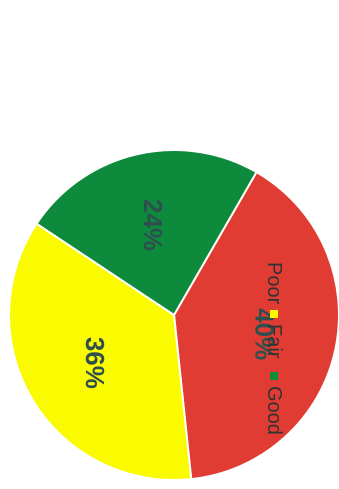  I want to click on legend-swatch-good, so click(274, 376).